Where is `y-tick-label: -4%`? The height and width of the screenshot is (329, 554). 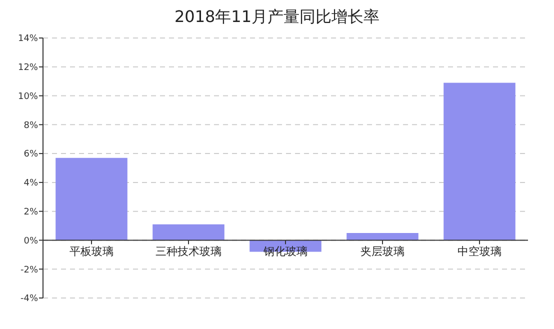 y-tick-label: -4% is located at coordinates (29, 299).